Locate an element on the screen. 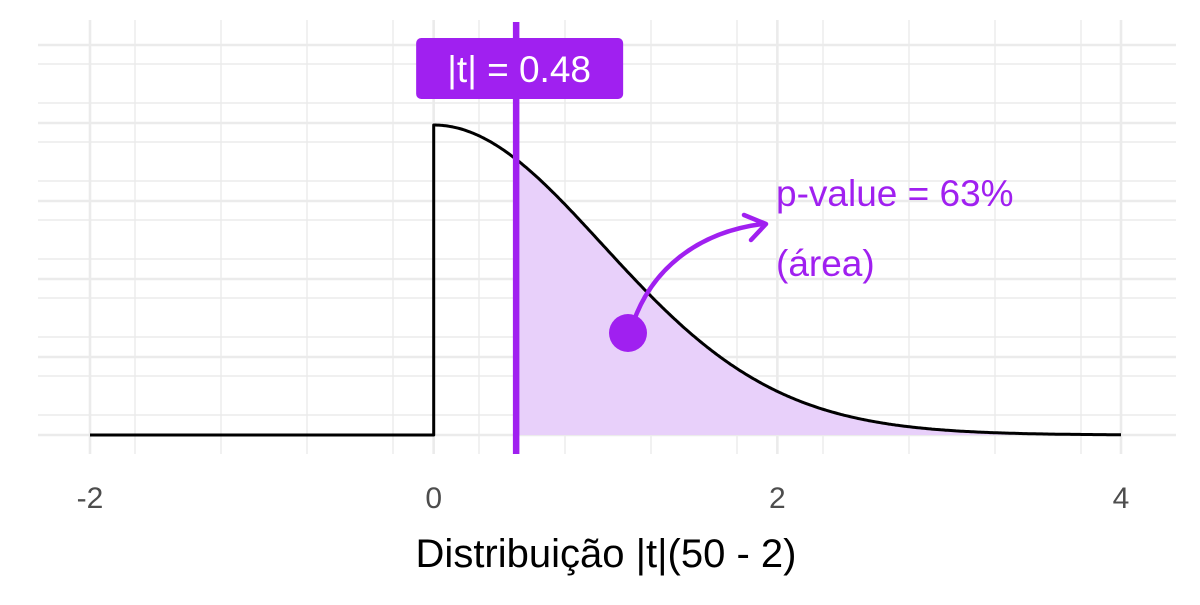 Image resolution: width=1200 pixels, height=605 pixels. annotation-layer: p-value = 63% (área) is located at coordinates (811, 262).